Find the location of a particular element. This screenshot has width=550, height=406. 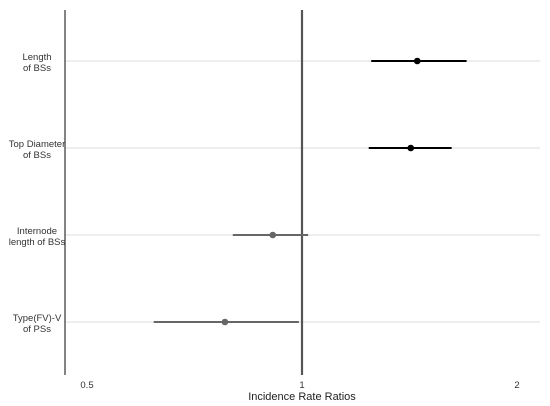

category-label: Internode is located at coordinates (37, 231).